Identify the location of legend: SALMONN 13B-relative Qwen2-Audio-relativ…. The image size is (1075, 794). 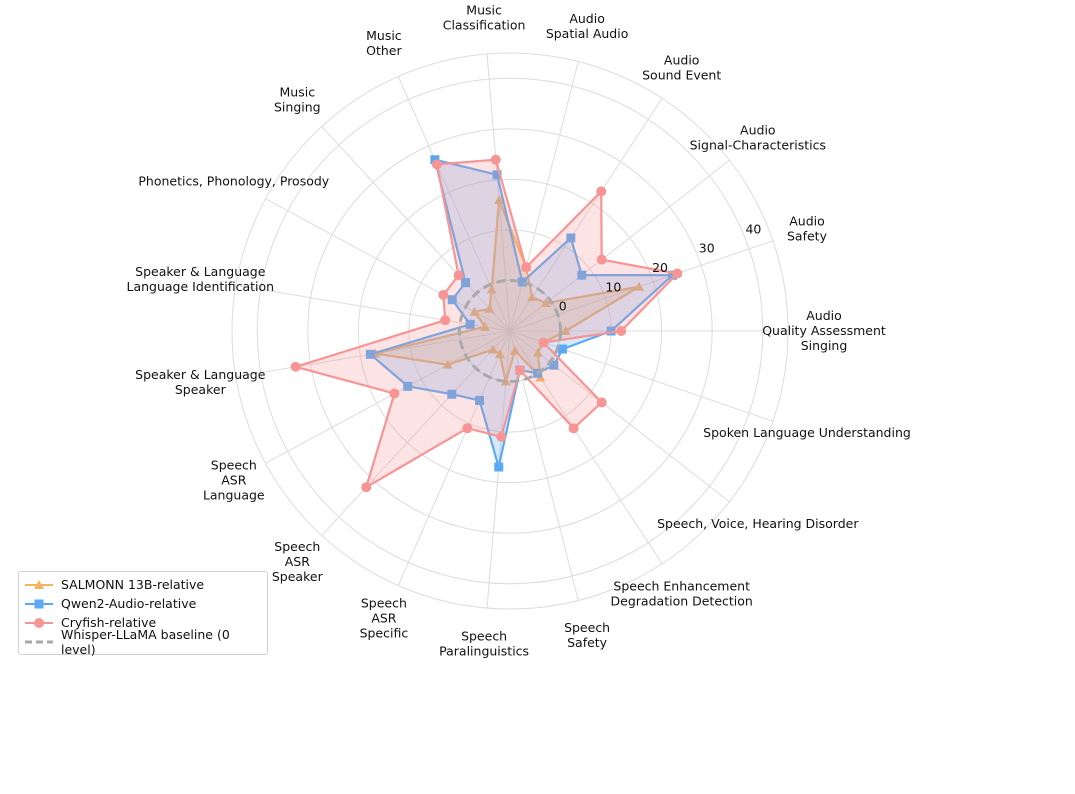
(143, 614).